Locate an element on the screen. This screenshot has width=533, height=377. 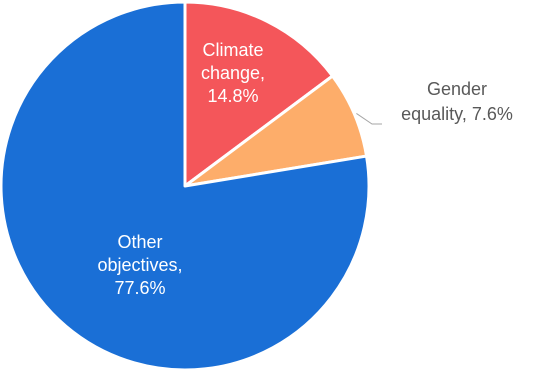
leader-line-gender is located at coordinates (369, 118).